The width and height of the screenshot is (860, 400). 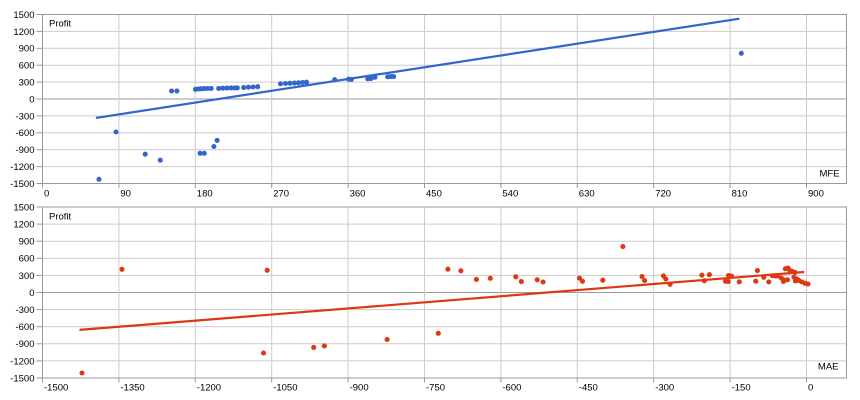 I want to click on svg-text: MFE, so click(x=829, y=174).